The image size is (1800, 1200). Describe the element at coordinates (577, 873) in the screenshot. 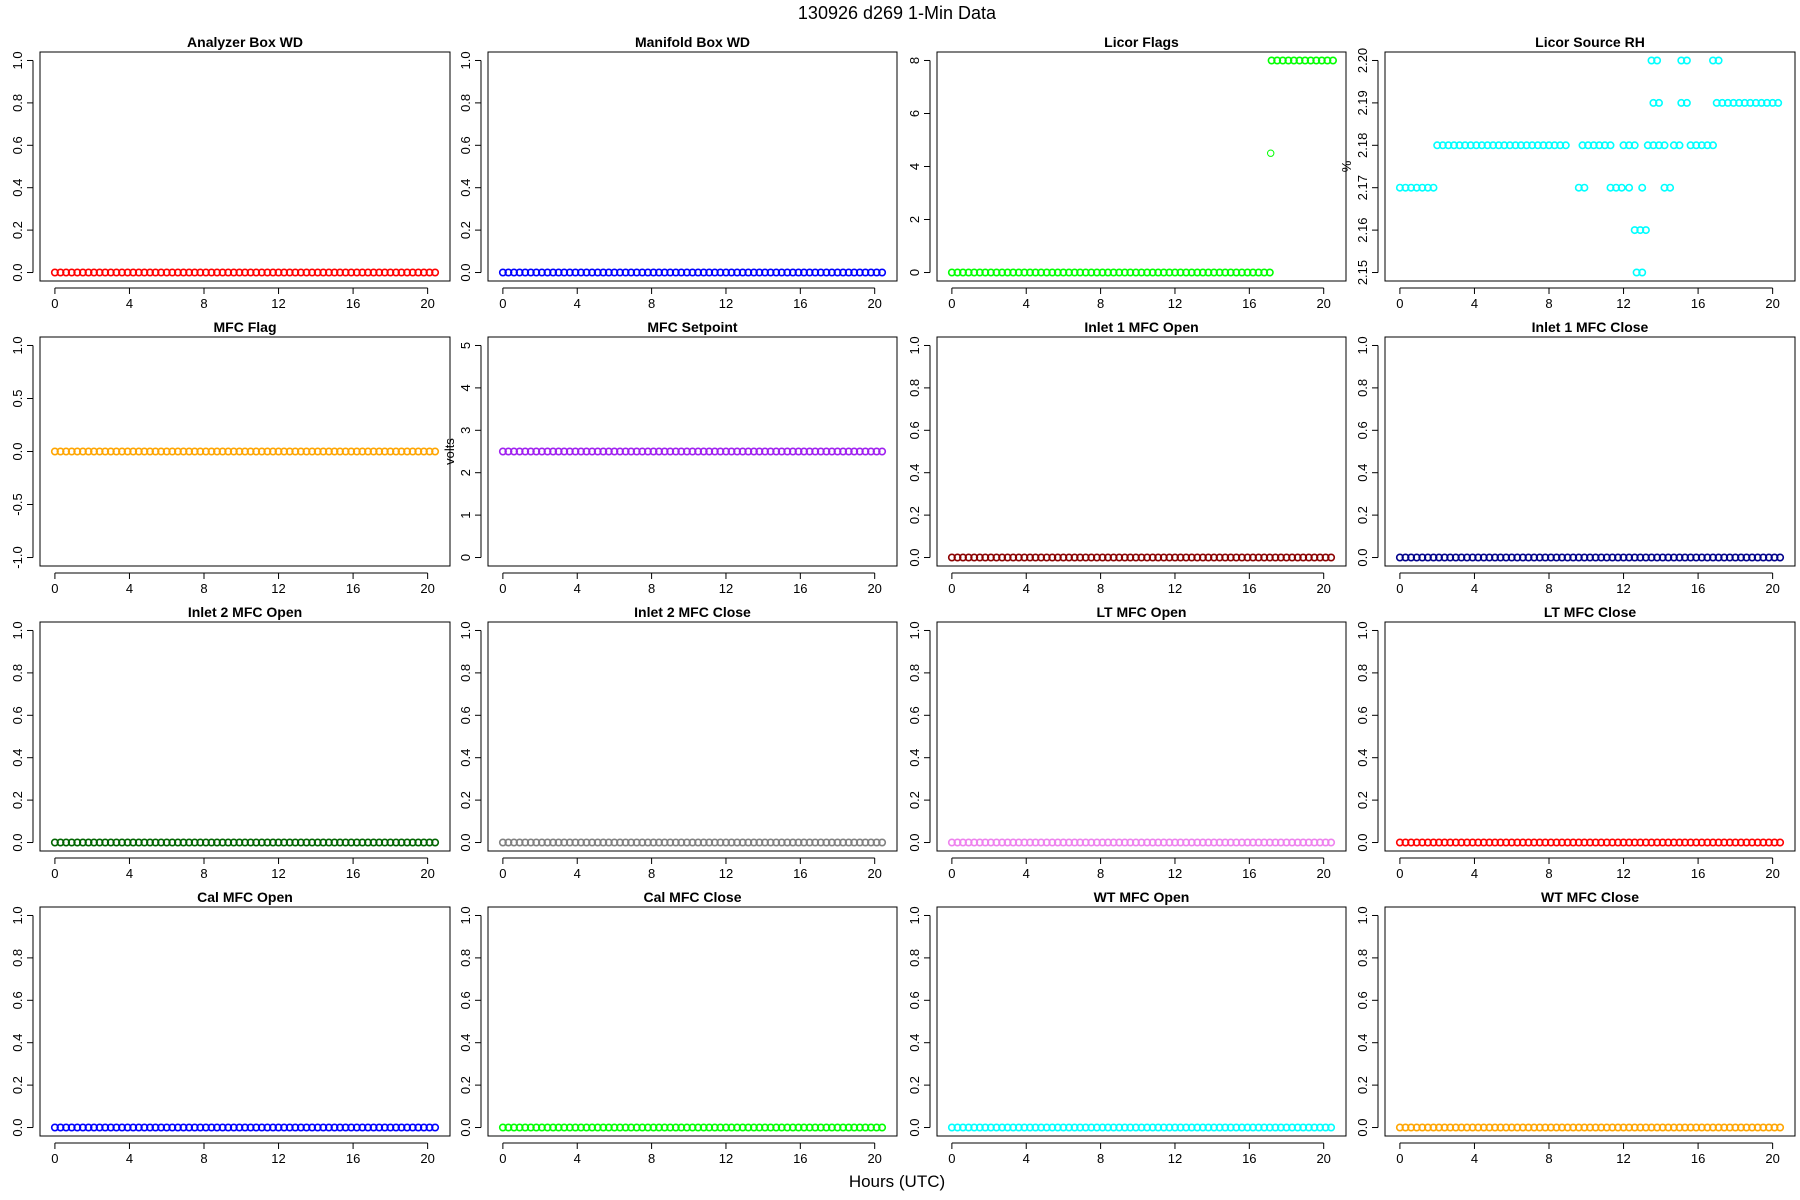

I see `x-tick-label: 4` at that location.